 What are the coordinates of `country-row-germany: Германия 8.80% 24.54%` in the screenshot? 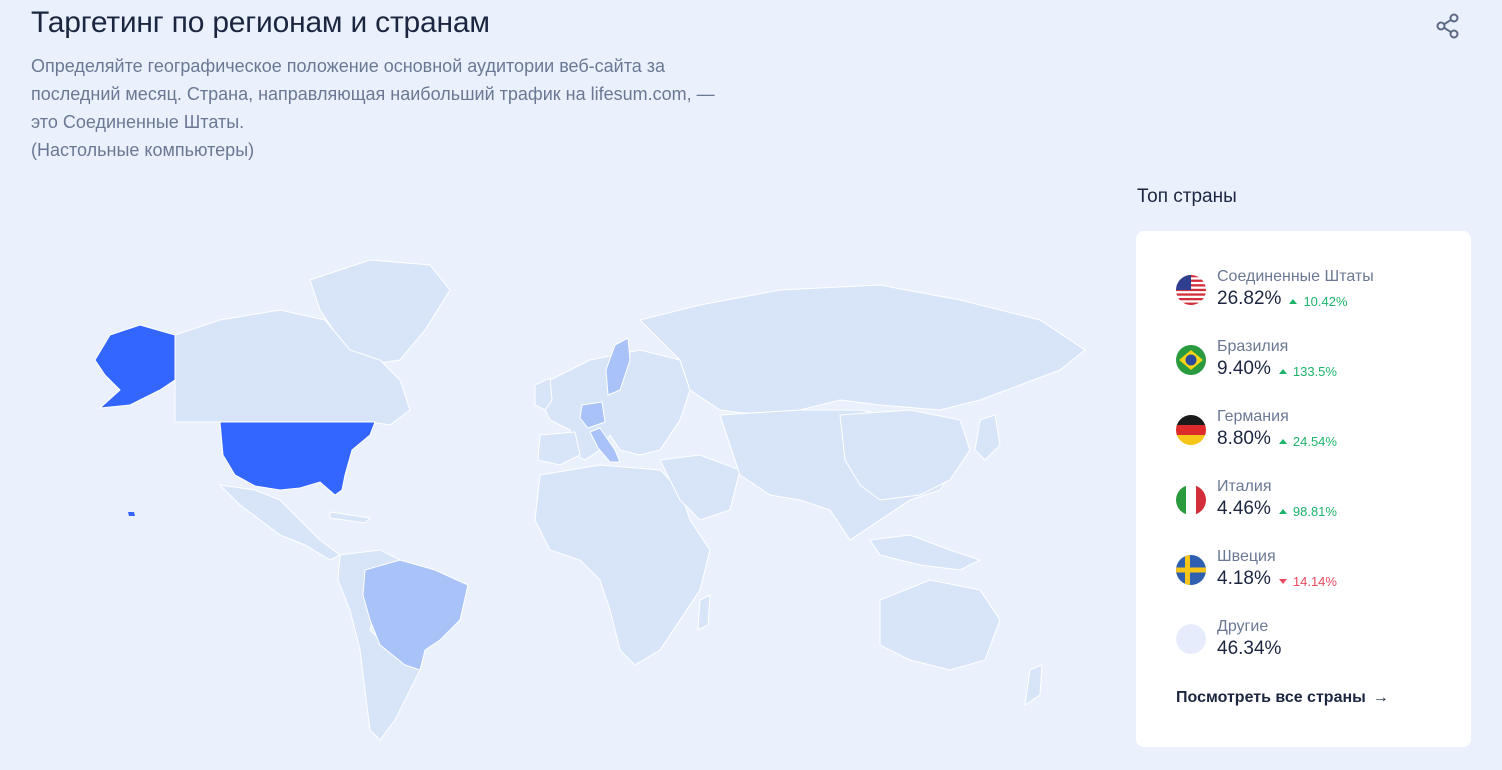 It's located at (1256, 430).